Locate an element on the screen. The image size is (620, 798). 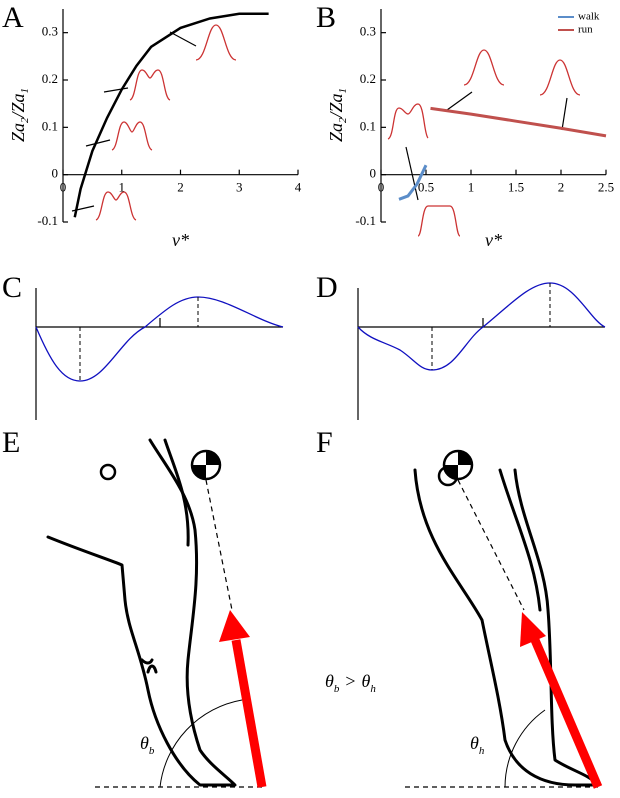
x-tick-label: 2.5 is located at coordinates (606, 187).